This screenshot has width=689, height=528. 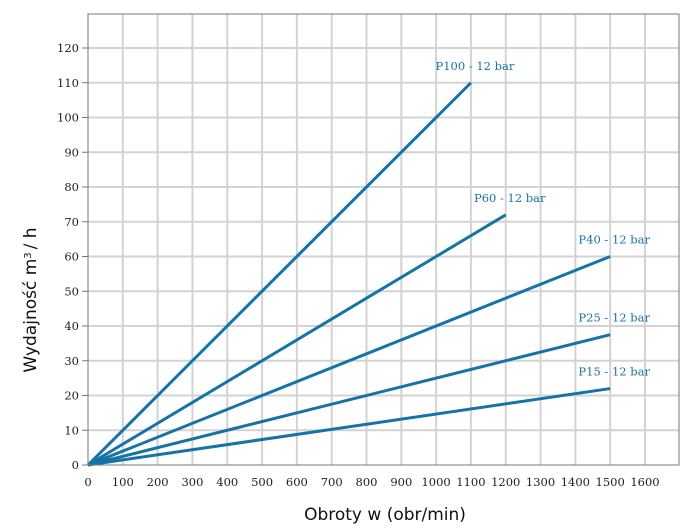 I want to click on y-tick-label: 120, so click(x=68, y=48).